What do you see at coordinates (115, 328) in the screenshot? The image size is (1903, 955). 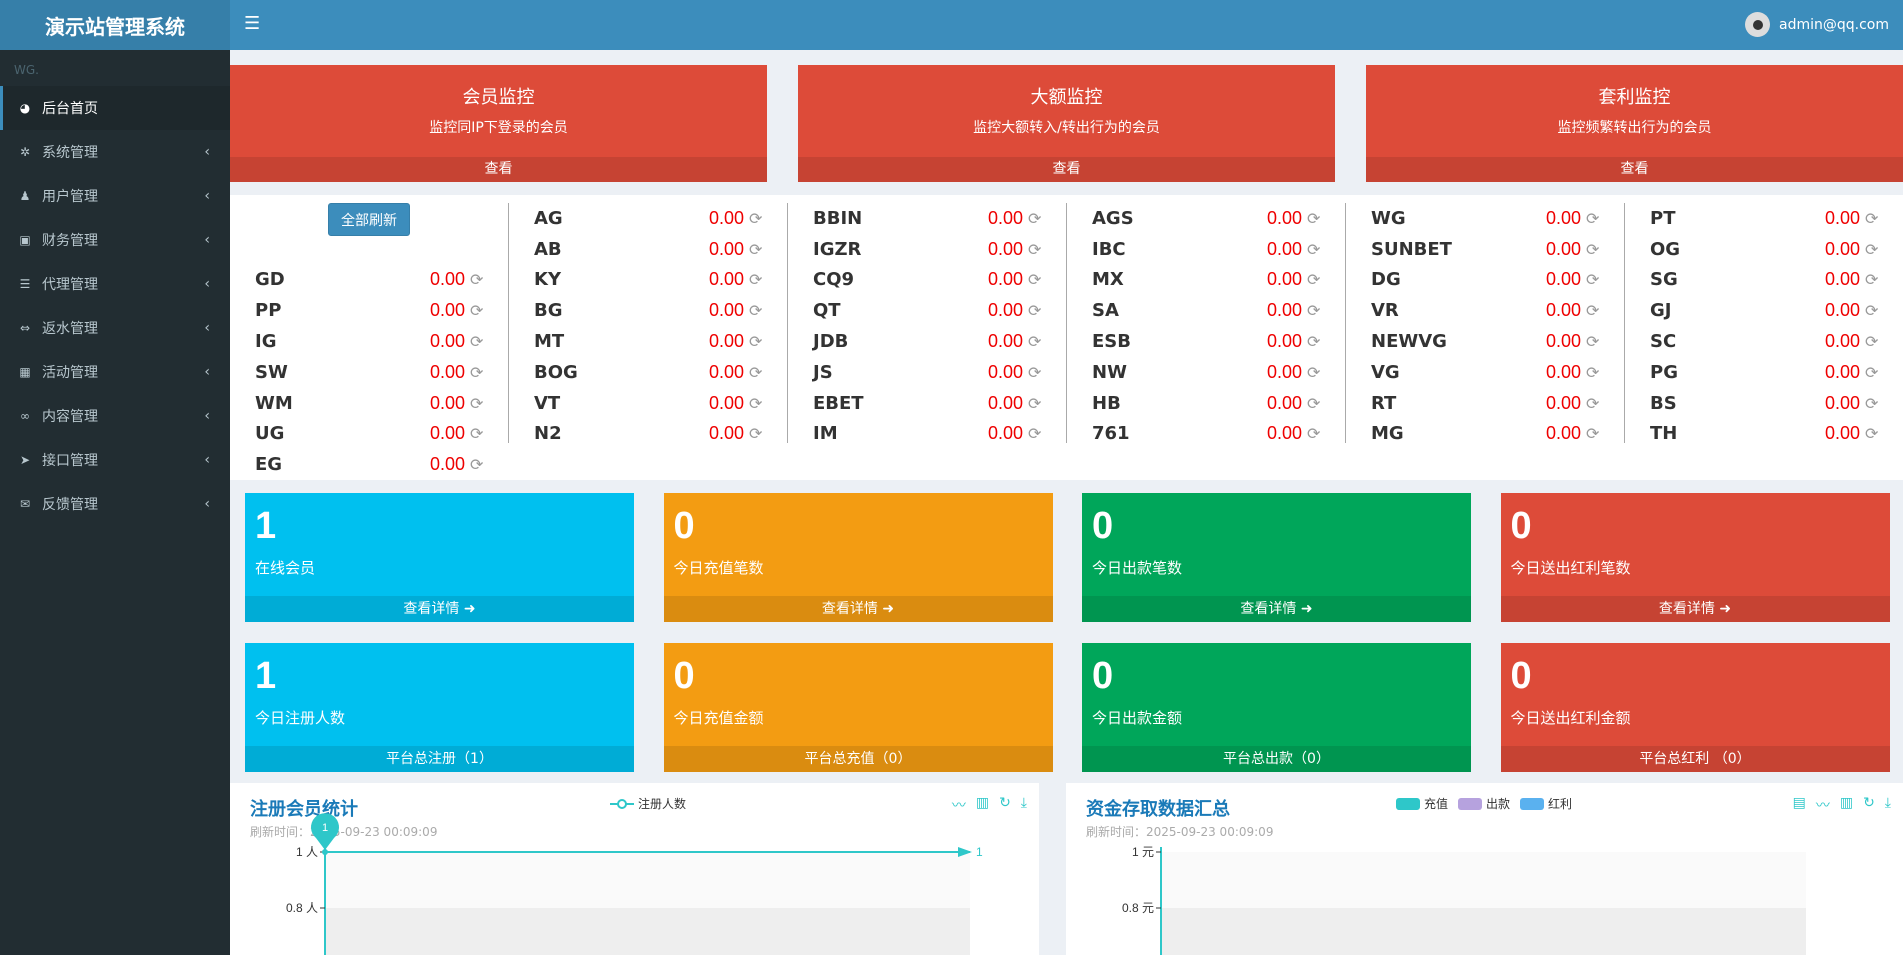 I see `sidebar-item: ⇔ 返水管理 ‹` at bounding box center [115, 328].